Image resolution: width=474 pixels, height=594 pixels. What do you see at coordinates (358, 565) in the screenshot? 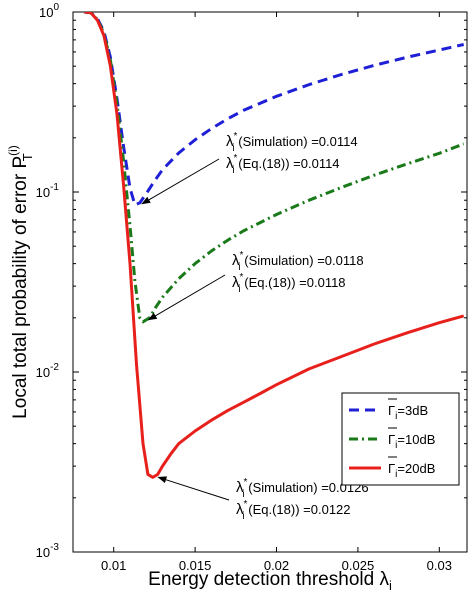
I see `x-tick-label: 0.025` at bounding box center [358, 565].